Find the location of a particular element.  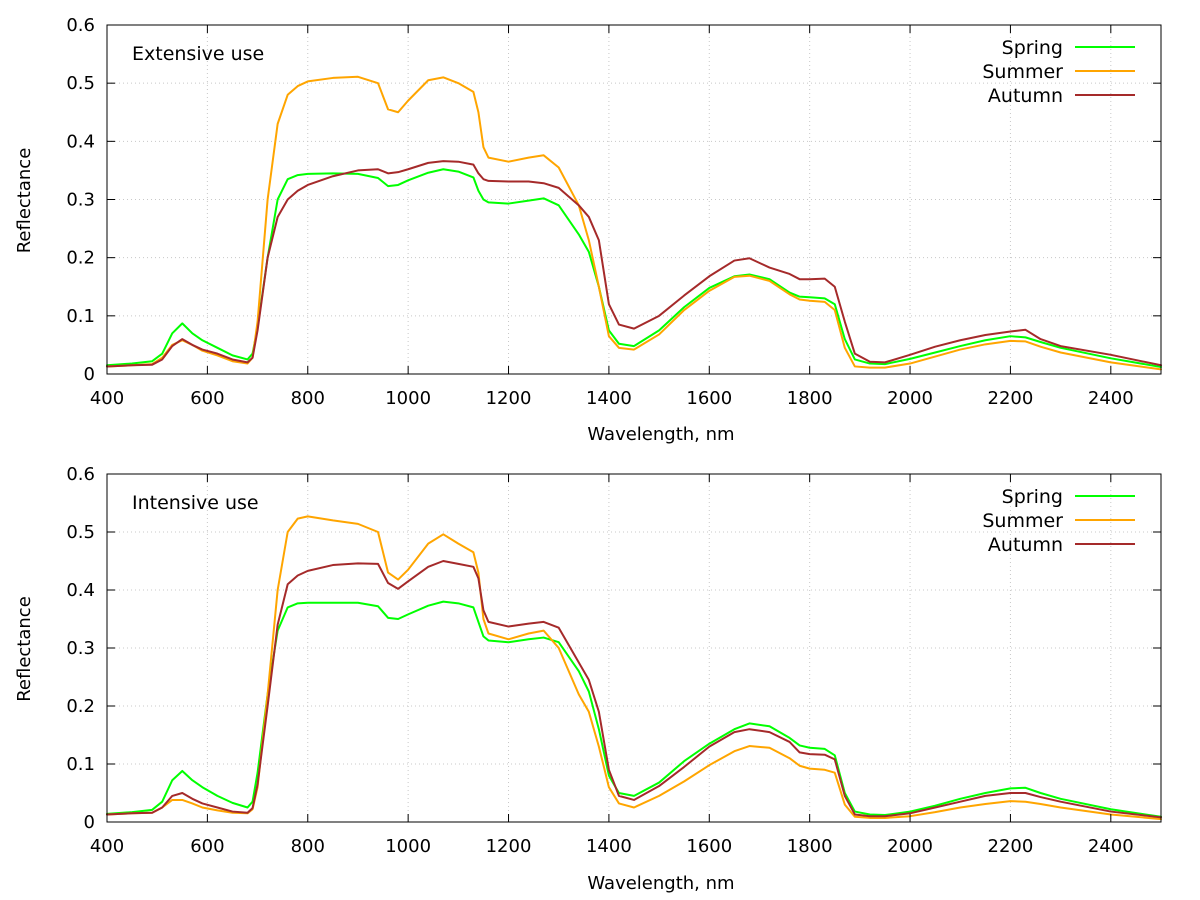

panel-title: Extensive use is located at coordinates (198, 54).